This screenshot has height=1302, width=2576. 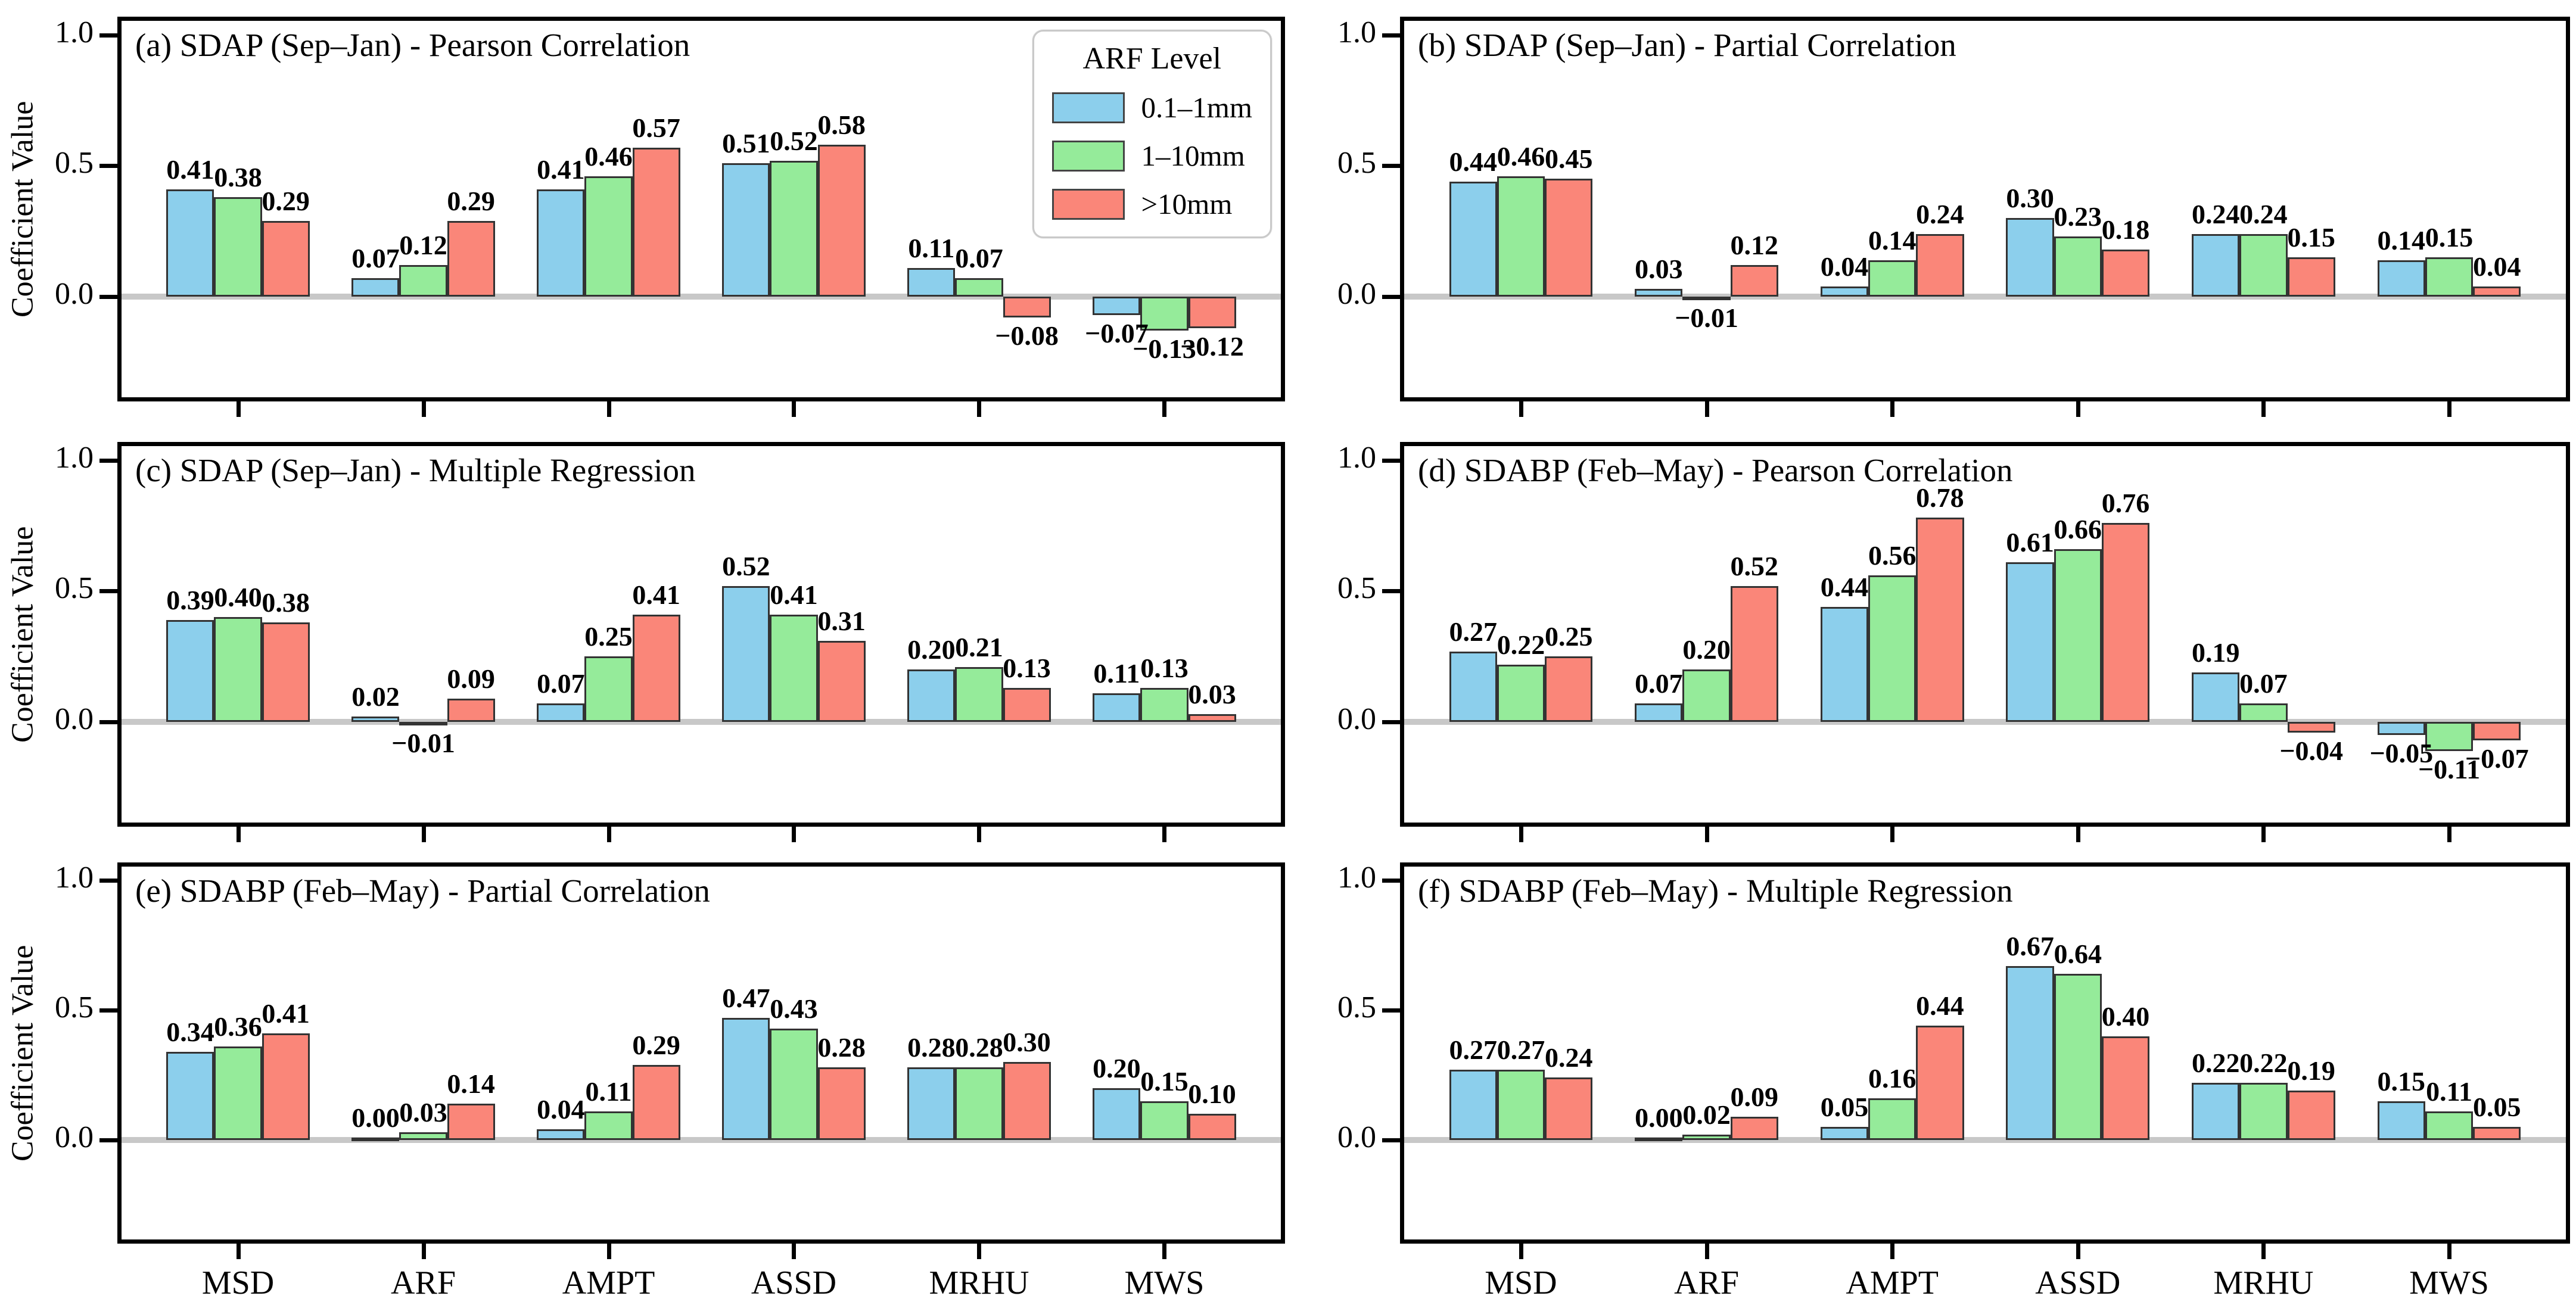 I want to click on bar-value-label: −0.13, so click(x=1164, y=349).